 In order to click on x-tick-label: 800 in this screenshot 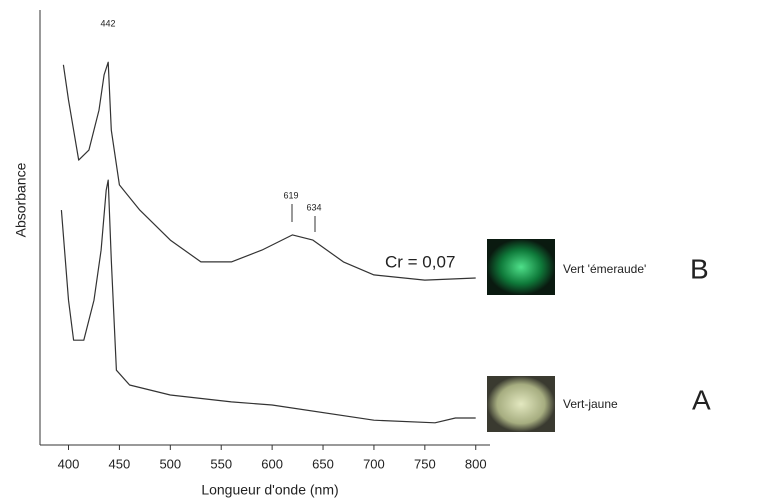, I will do `click(476, 463)`.